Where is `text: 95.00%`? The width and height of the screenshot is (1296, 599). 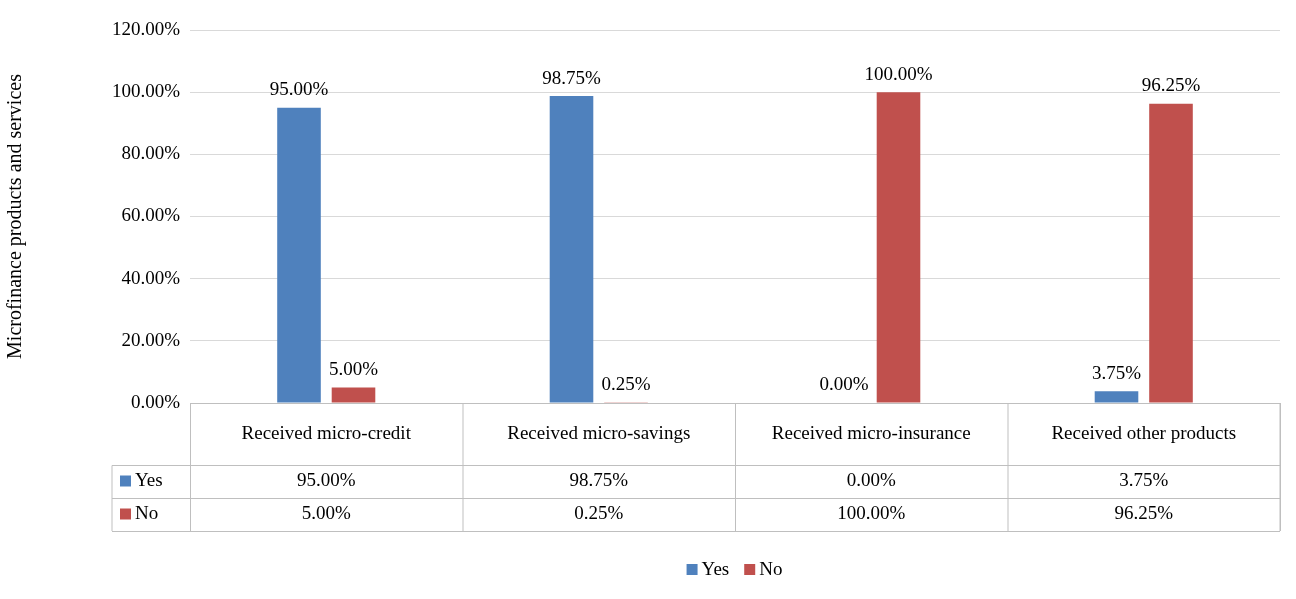 text: 95.00% is located at coordinates (299, 89).